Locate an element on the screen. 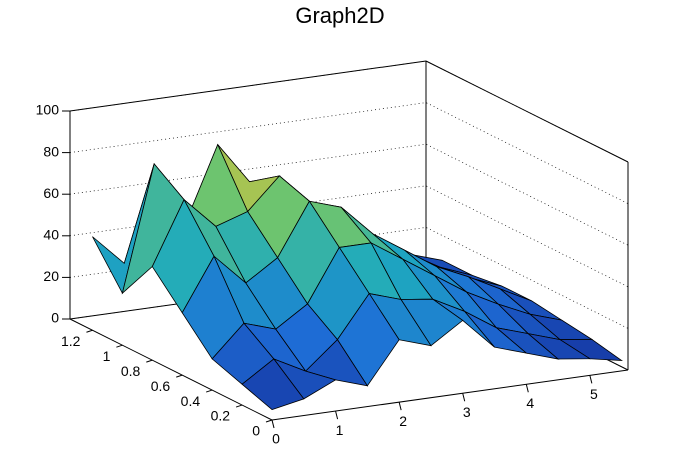 The height and width of the screenshot is (472, 696). z-tick-label: 100 is located at coordinates (48, 110).